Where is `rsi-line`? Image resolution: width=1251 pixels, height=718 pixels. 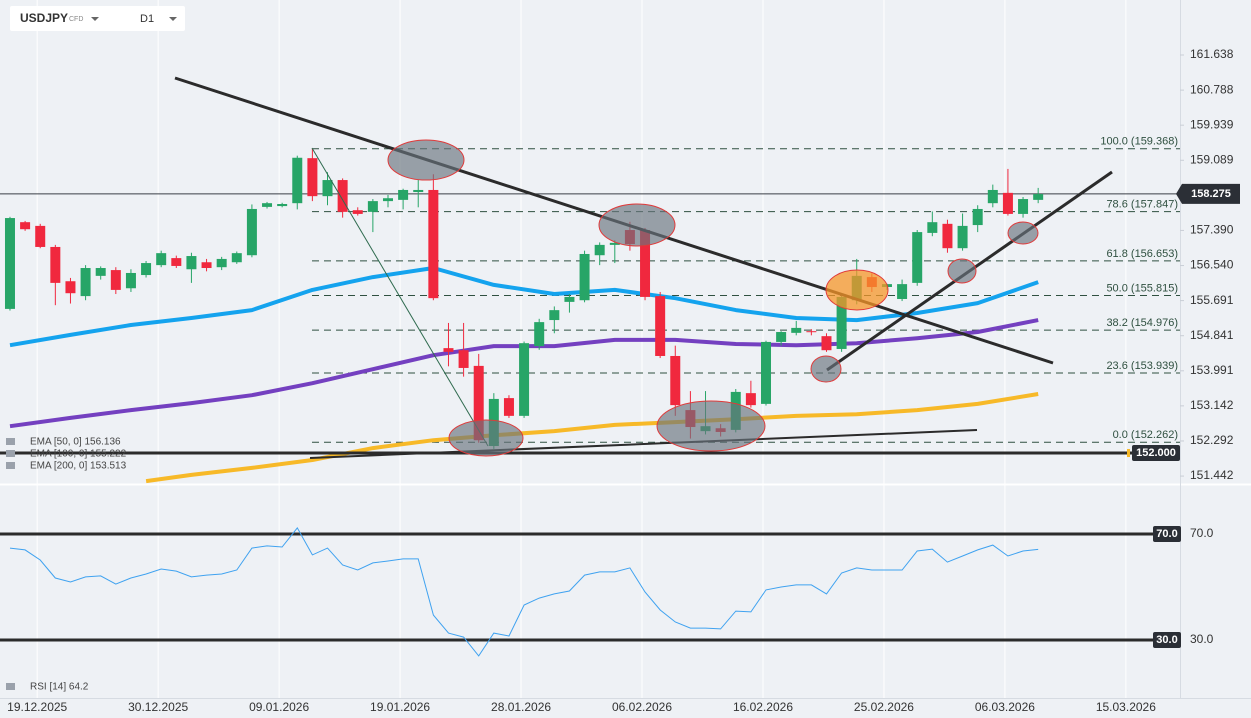 rsi-line is located at coordinates (524, 592).